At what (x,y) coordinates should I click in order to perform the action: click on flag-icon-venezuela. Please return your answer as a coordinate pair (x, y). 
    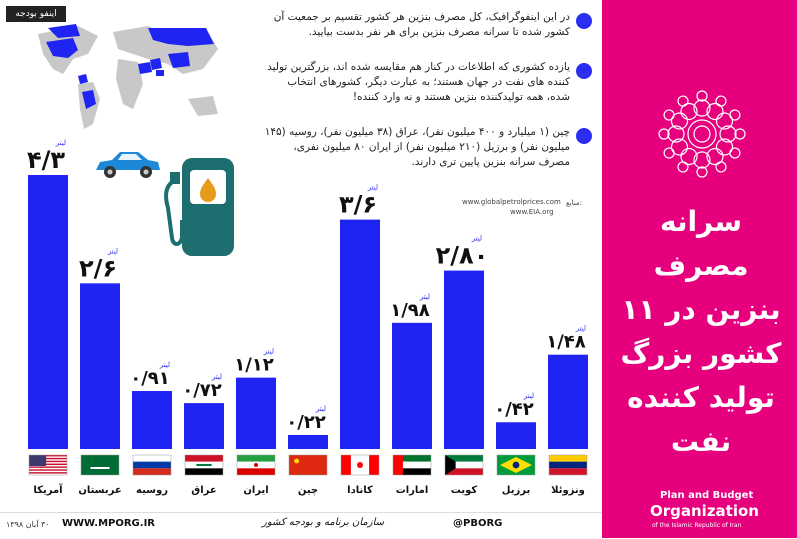
    Looking at the image, I should click on (568, 465).